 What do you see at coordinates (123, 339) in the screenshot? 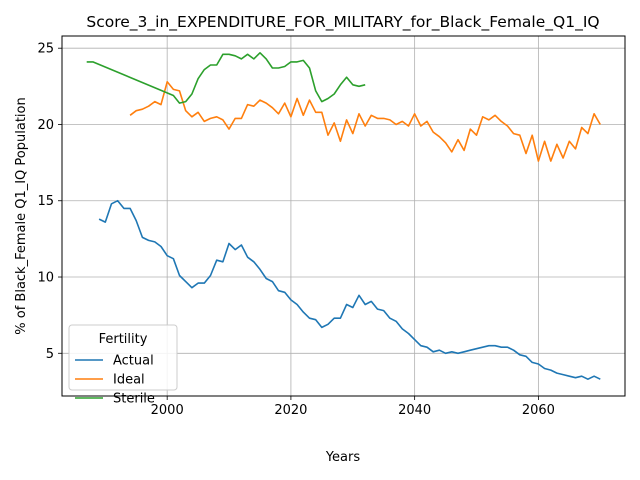
I see `legend-title: Fertility` at bounding box center [123, 339].